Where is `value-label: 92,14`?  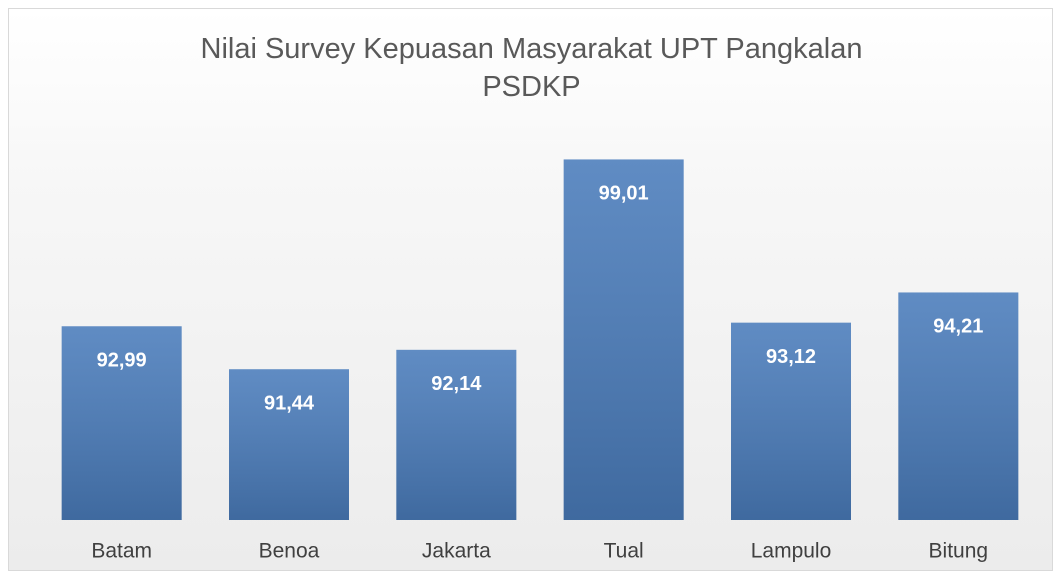 value-label: 92,14 is located at coordinates (456, 384).